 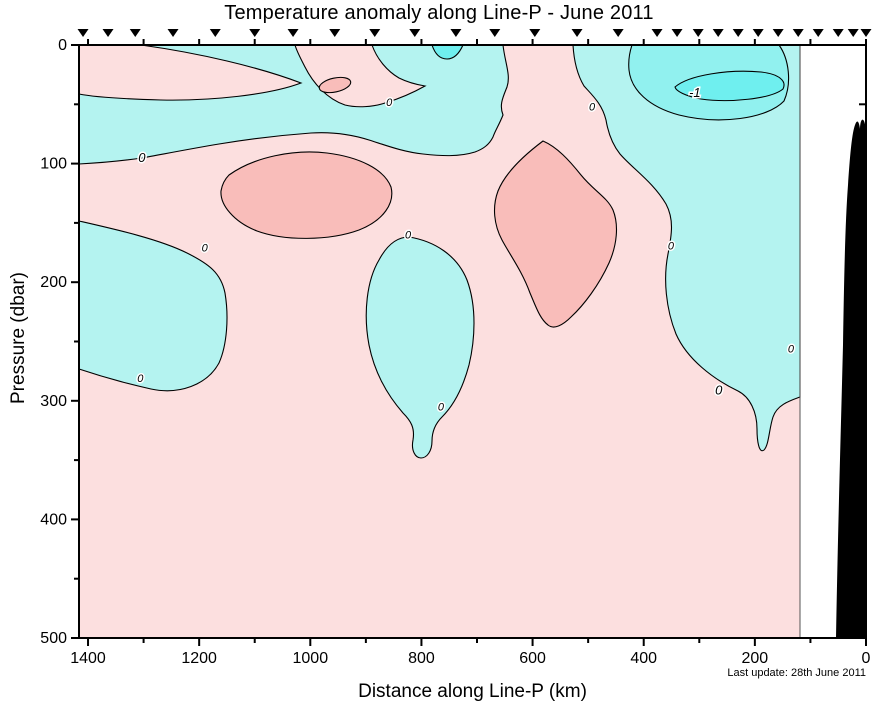 What do you see at coordinates (53, 638) in the screenshot?
I see `y-tick-label: 500` at bounding box center [53, 638].